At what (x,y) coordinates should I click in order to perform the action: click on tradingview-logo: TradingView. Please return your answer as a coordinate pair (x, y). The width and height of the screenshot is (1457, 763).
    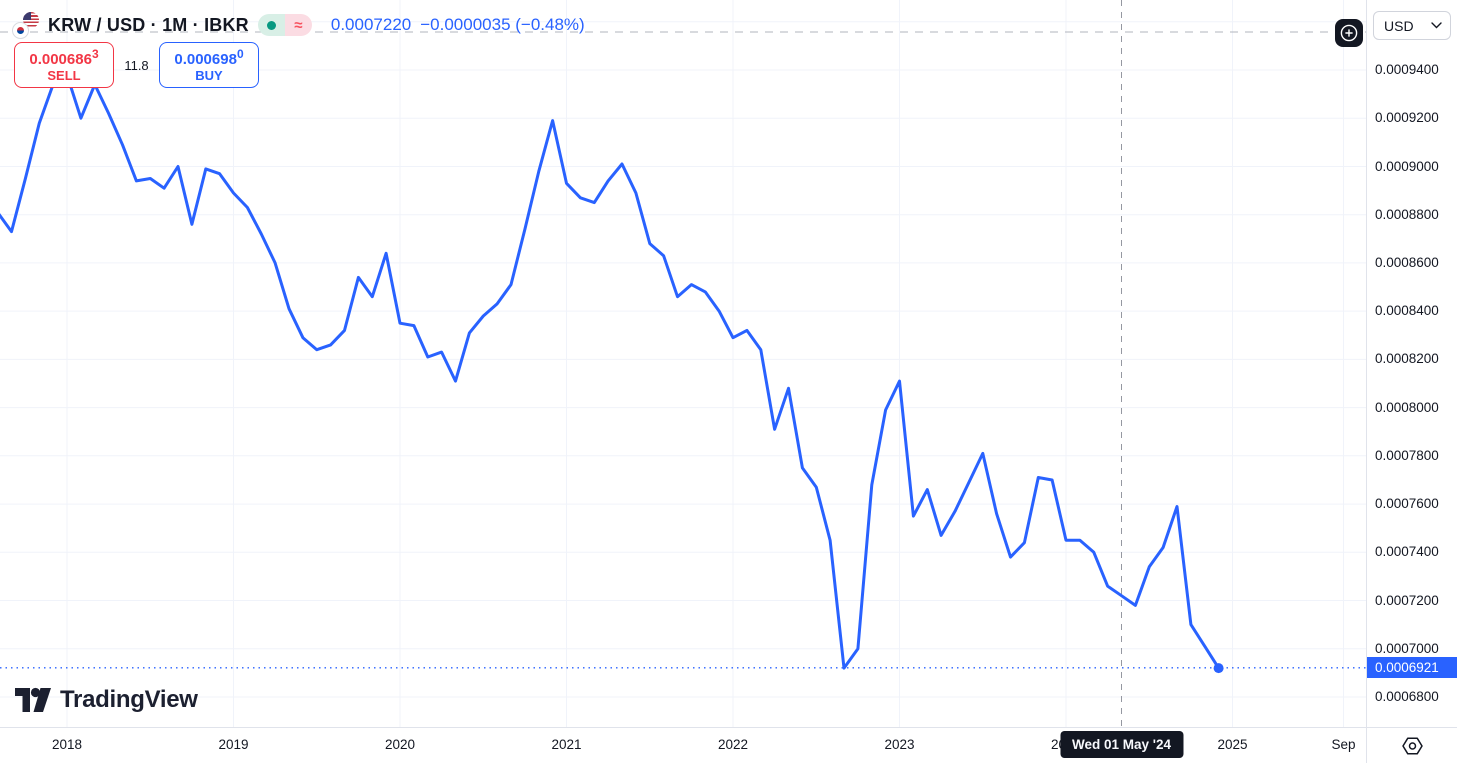
    Looking at the image, I should click on (106, 700).